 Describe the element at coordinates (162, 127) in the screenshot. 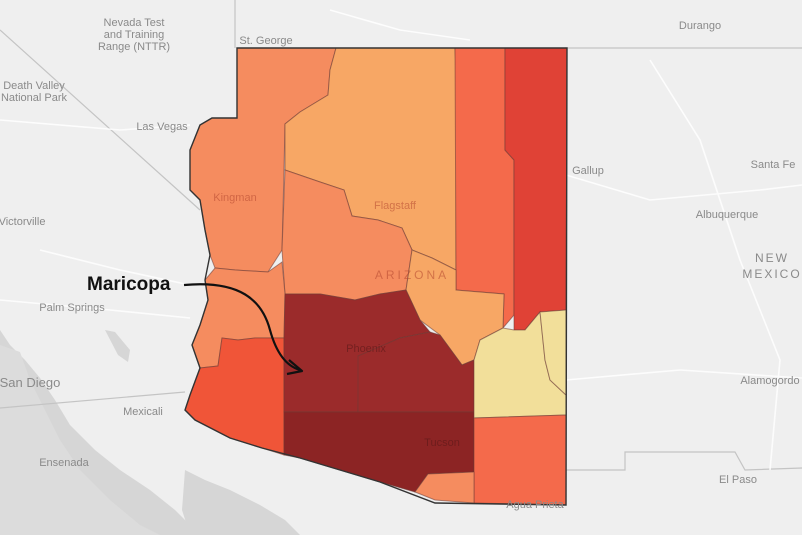

I see `label-las-vegas: Las Vegas` at that location.